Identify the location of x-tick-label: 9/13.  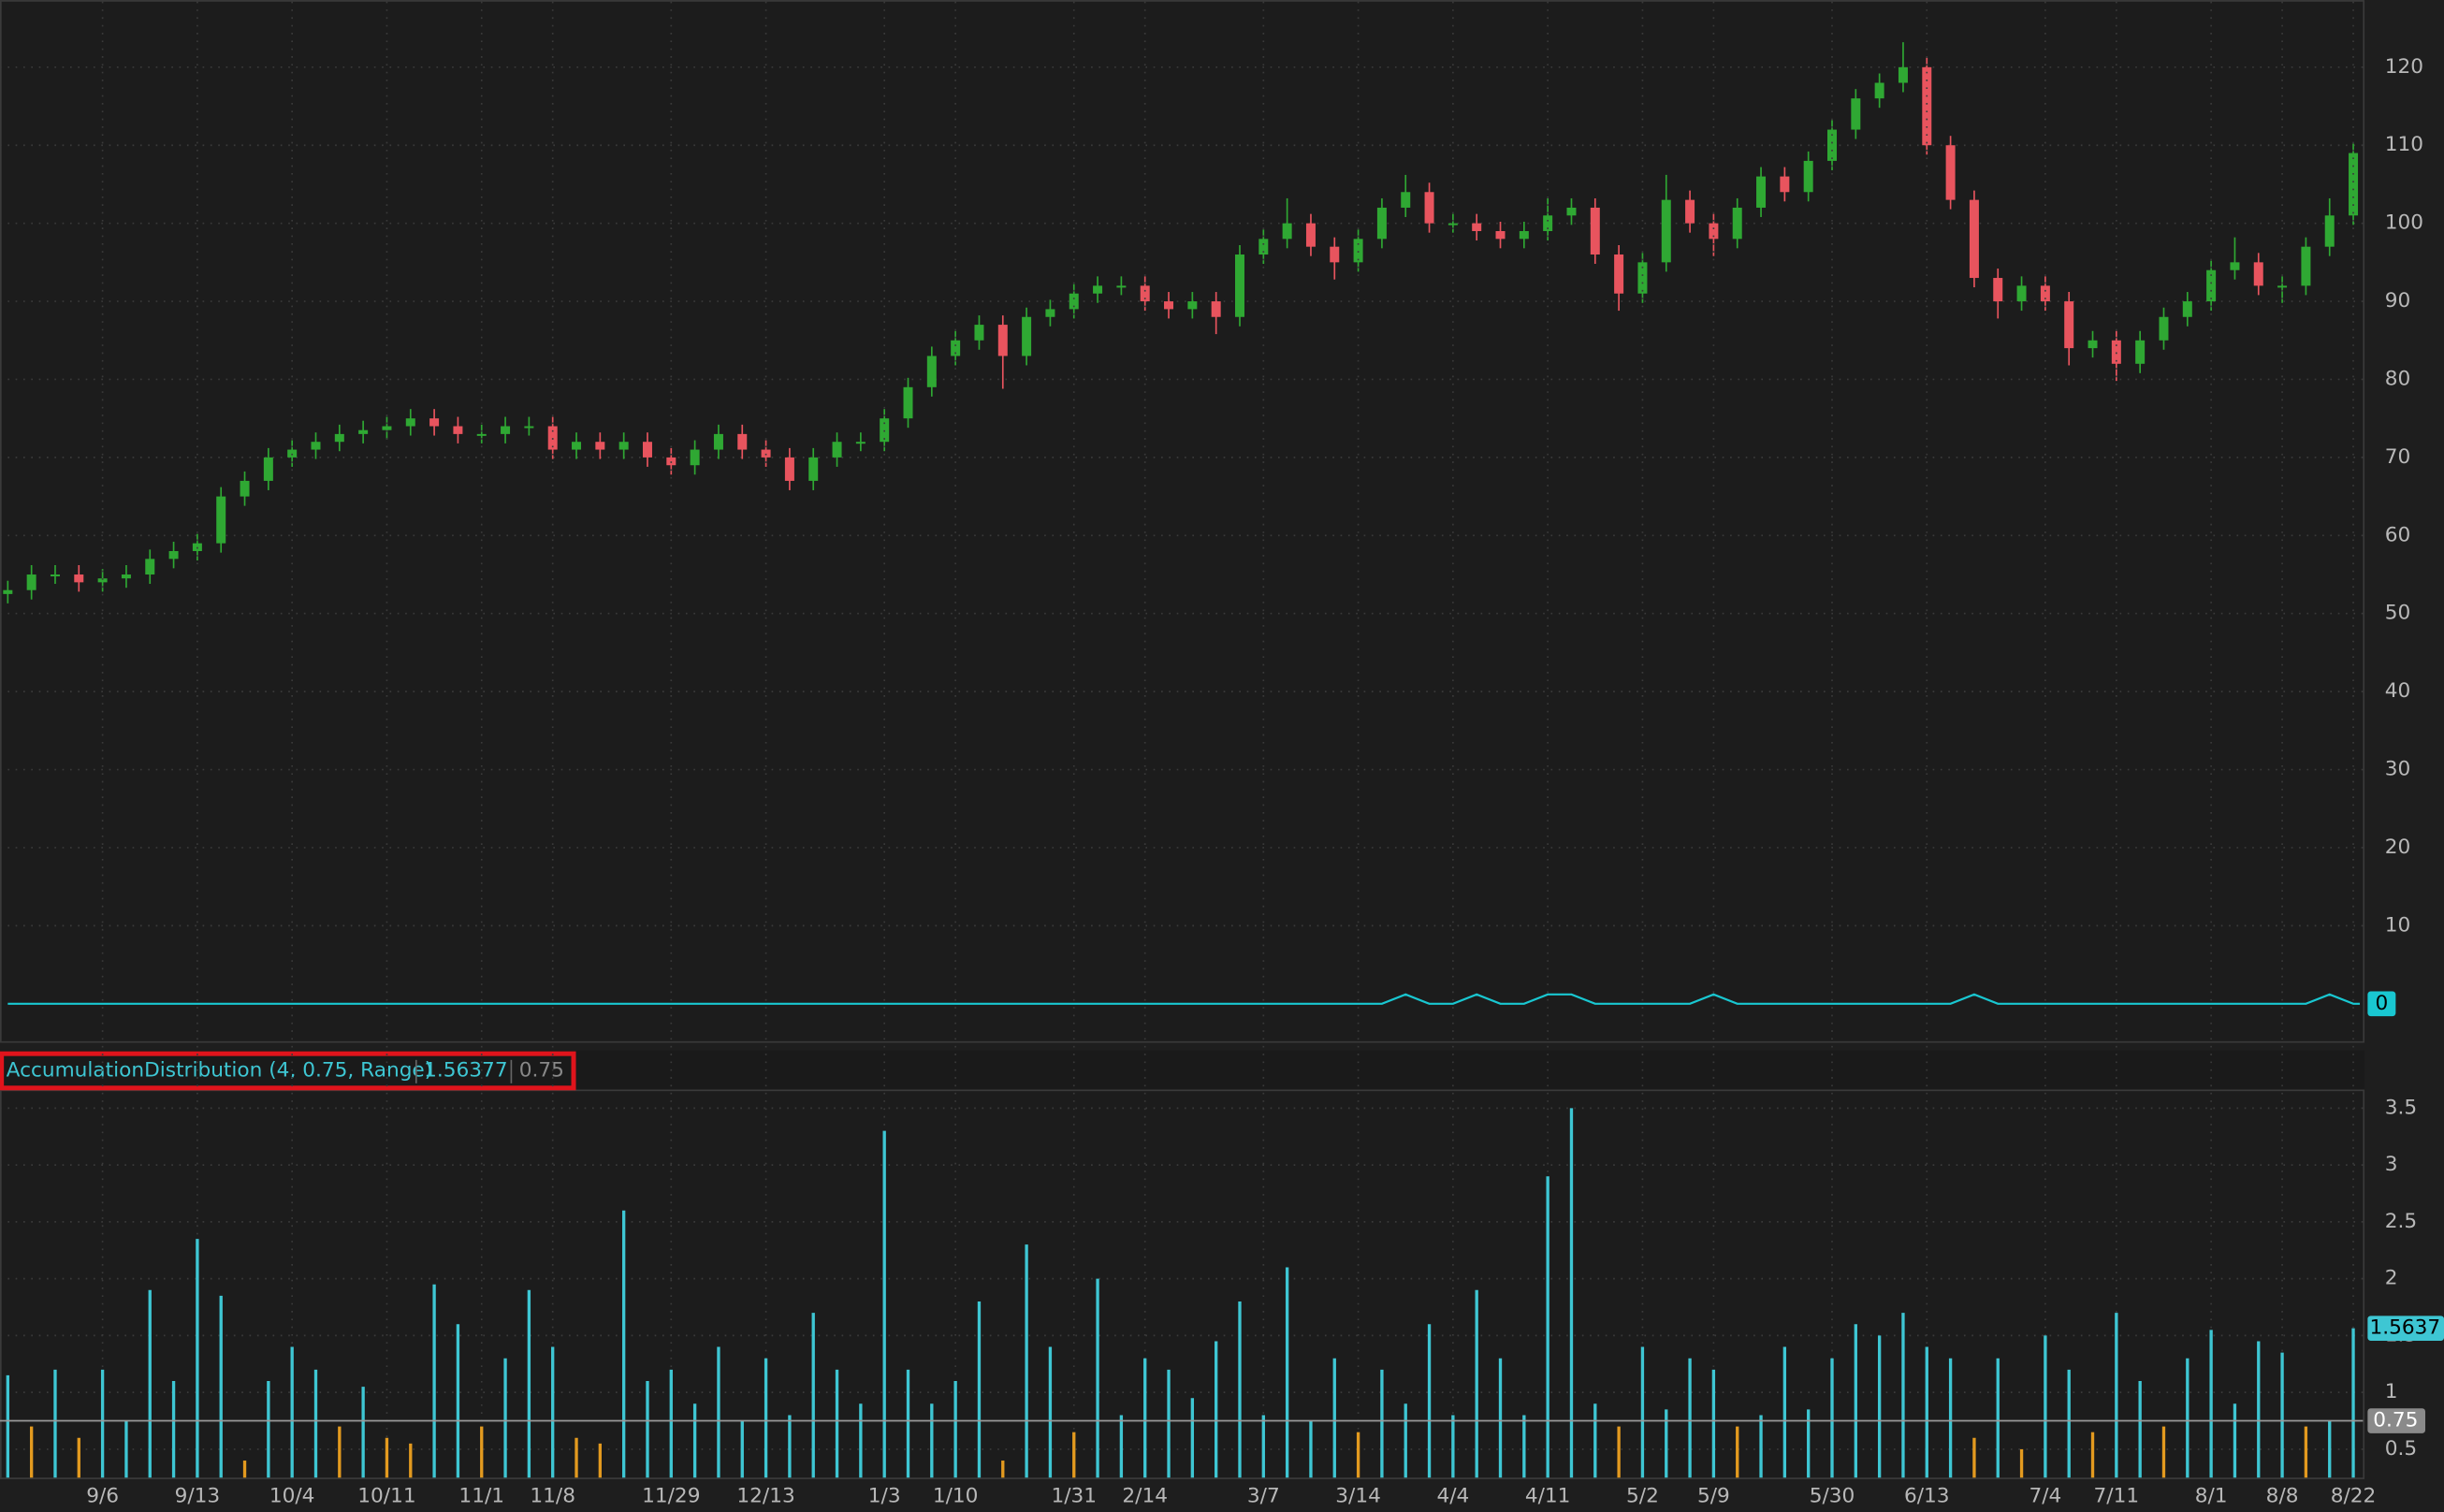
(198, 1496).